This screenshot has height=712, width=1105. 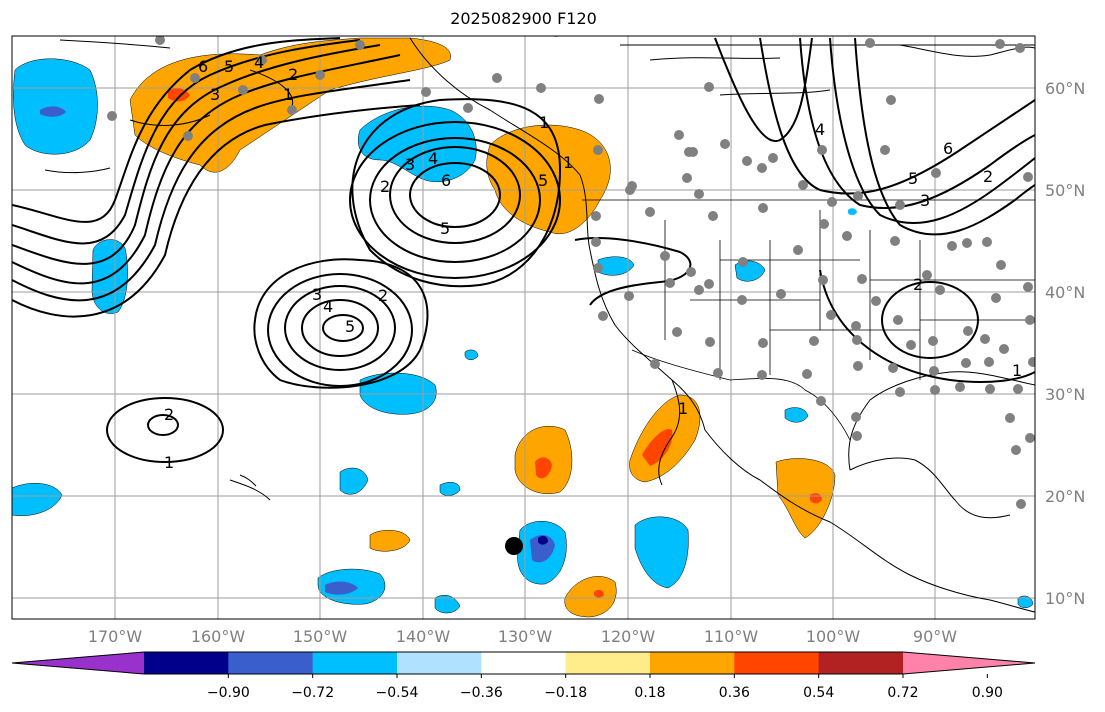 What do you see at coordinates (1065, 292) in the screenshot?
I see `lat-label: 40°N` at bounding box center [1065, 292].